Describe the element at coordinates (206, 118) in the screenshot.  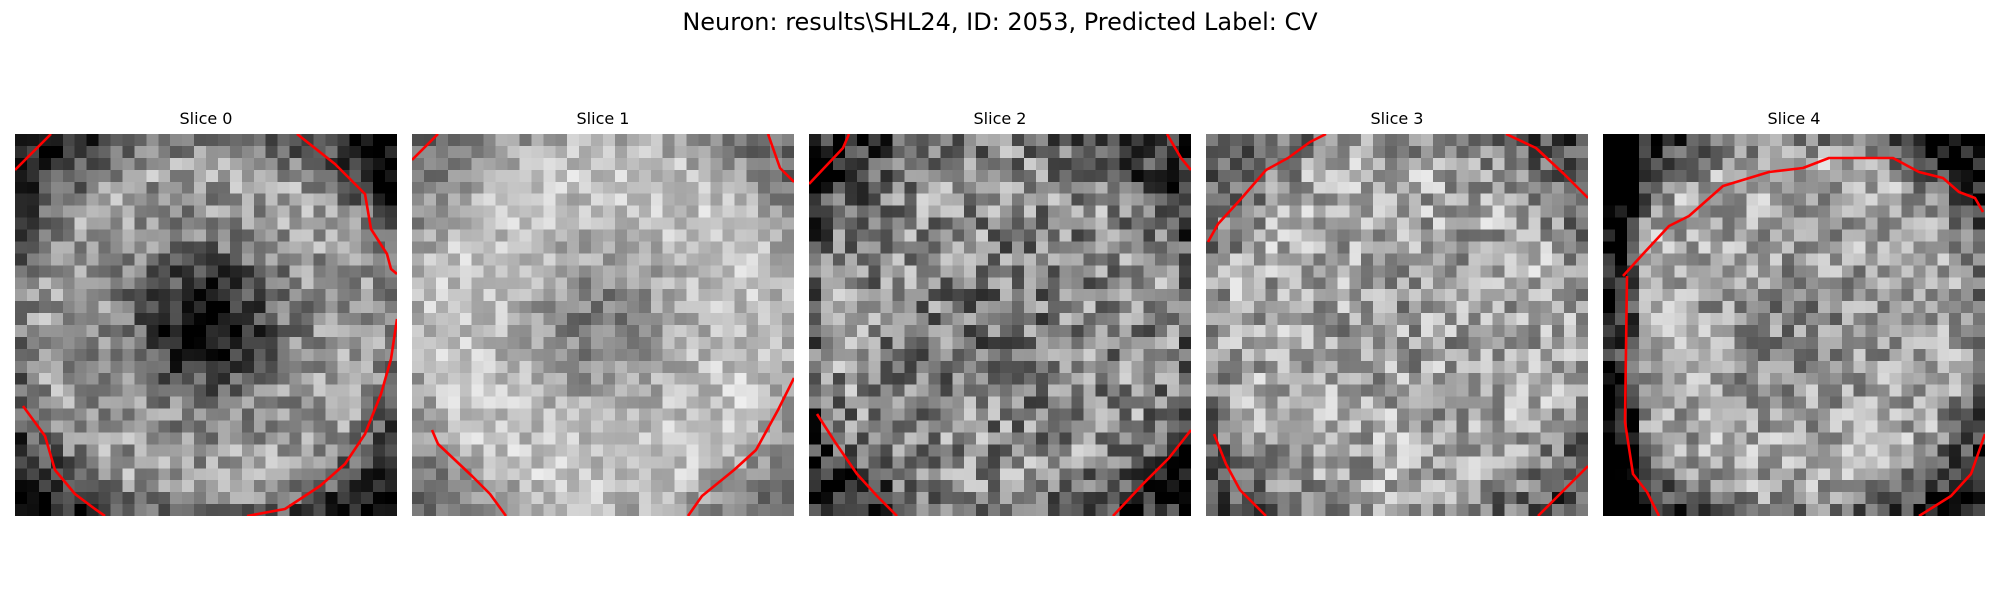
I see `slice-title: Slice 0` at that location.